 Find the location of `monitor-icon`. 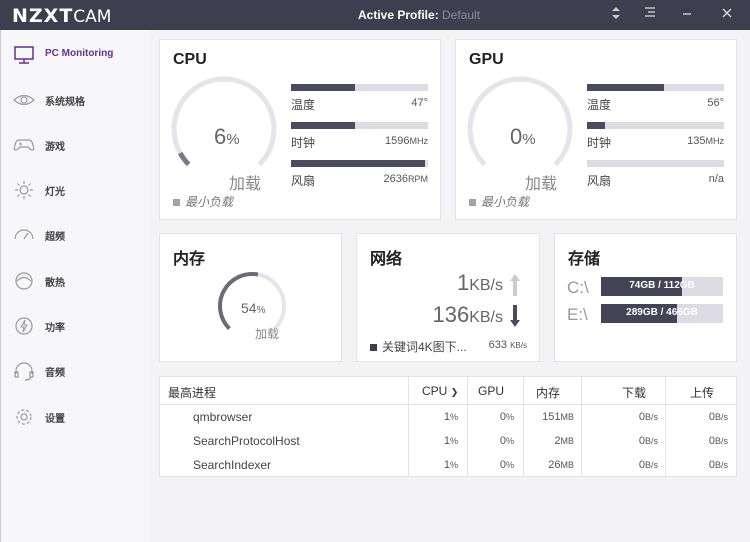

monitor-icon is located at coordinates (23, 55).